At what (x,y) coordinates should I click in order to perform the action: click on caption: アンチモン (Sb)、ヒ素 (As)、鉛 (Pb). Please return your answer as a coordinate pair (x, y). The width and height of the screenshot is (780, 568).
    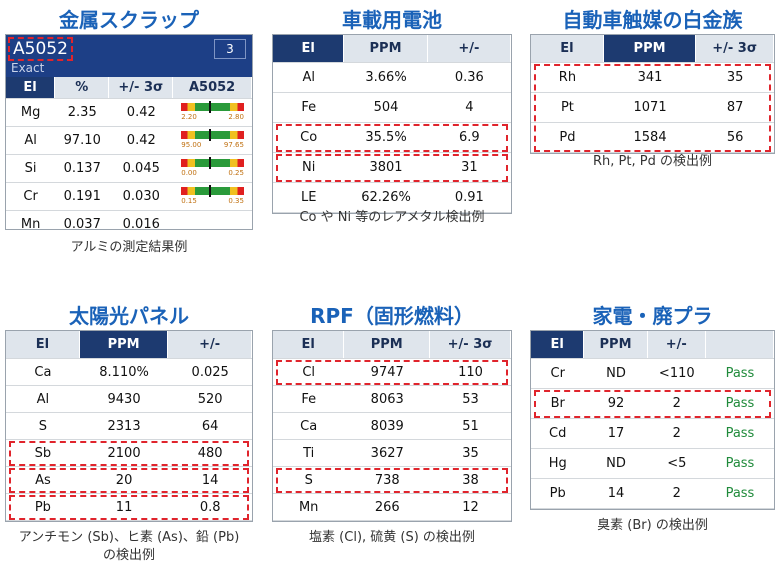
    Looking at the image, I should click on (129, 537).